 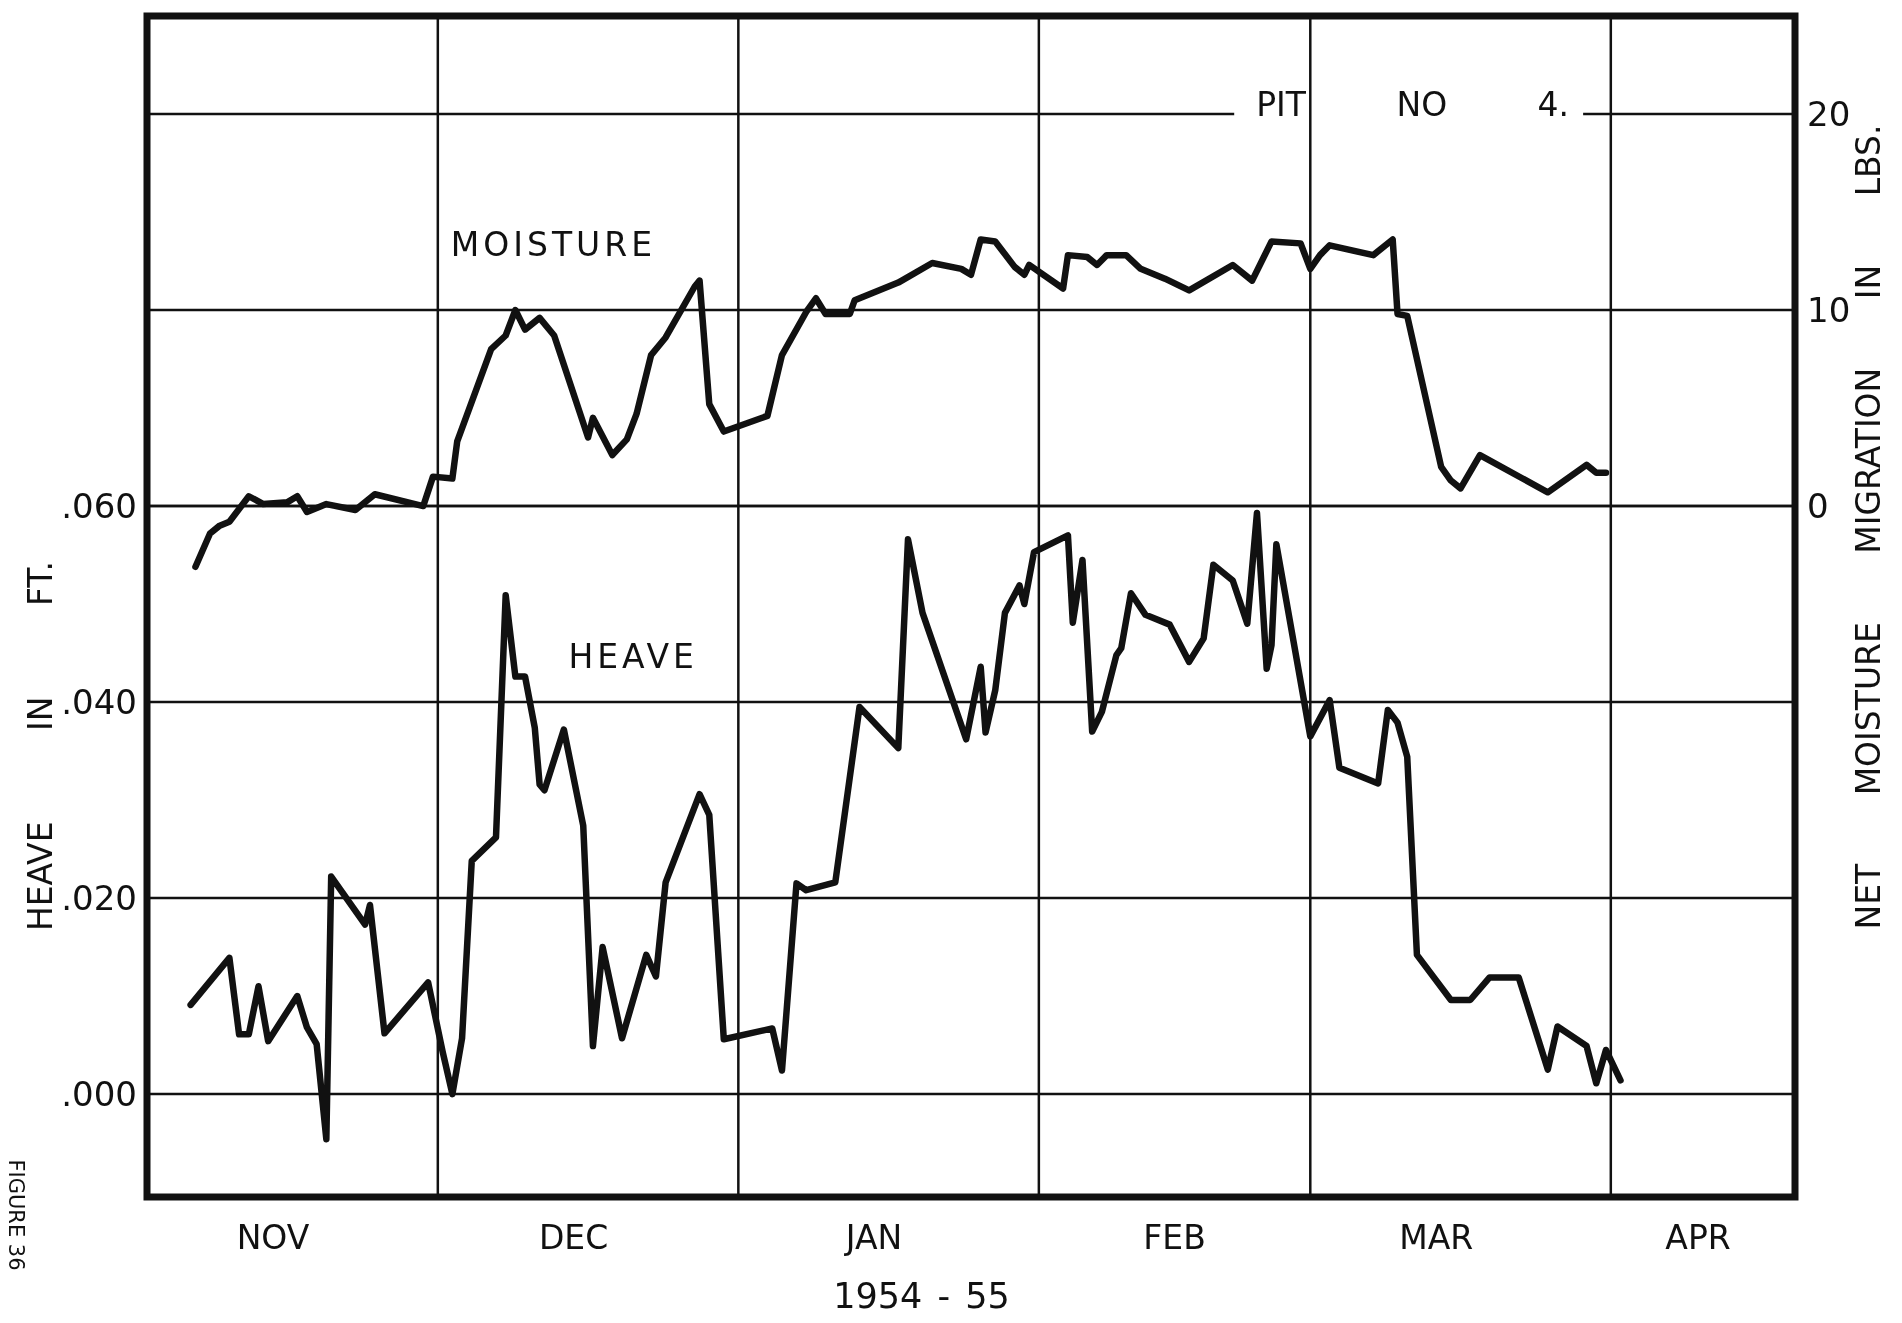 I want to click on caption: FIGURE 36, so click(x=16, y=1215).